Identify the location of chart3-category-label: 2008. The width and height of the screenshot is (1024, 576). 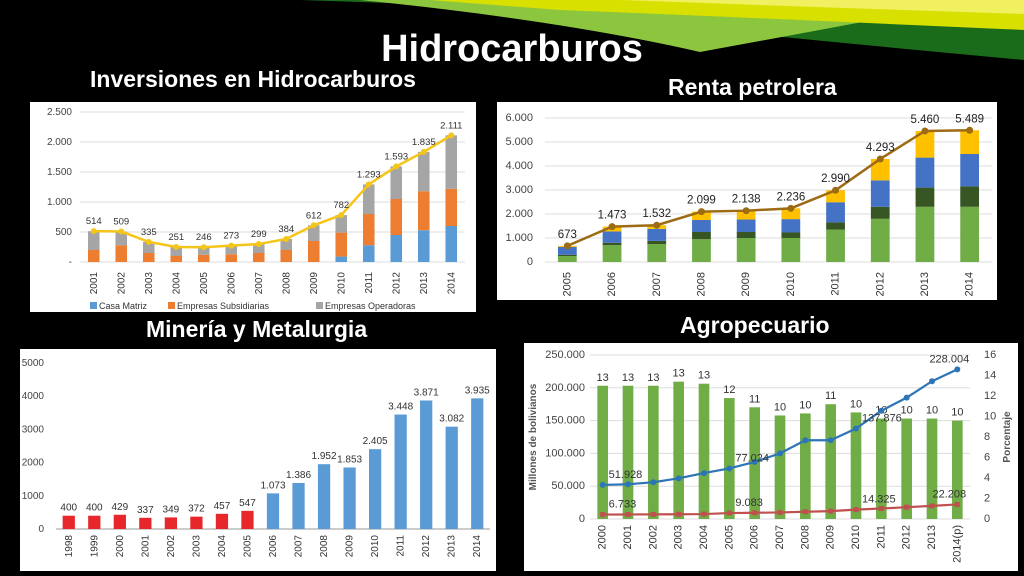
(324, 546).